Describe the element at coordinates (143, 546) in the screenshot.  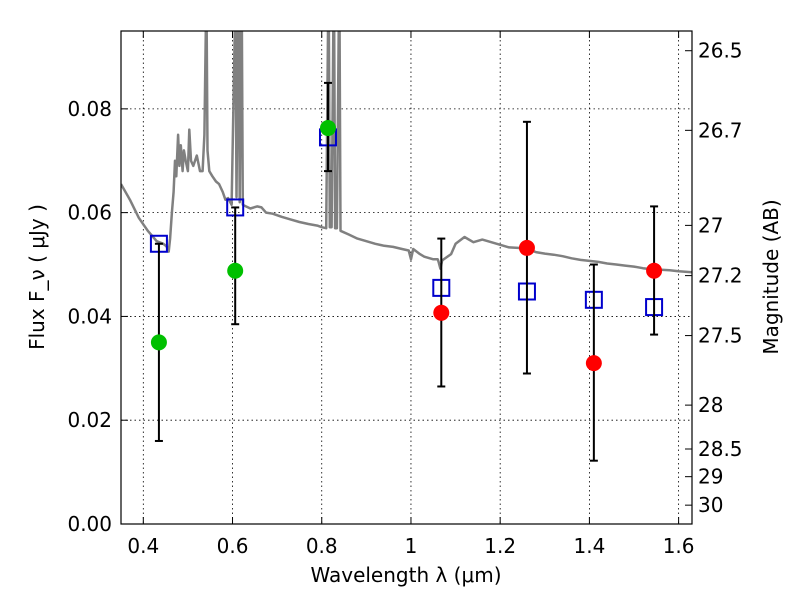
I see `x-tick-label: 0.4` at that location.